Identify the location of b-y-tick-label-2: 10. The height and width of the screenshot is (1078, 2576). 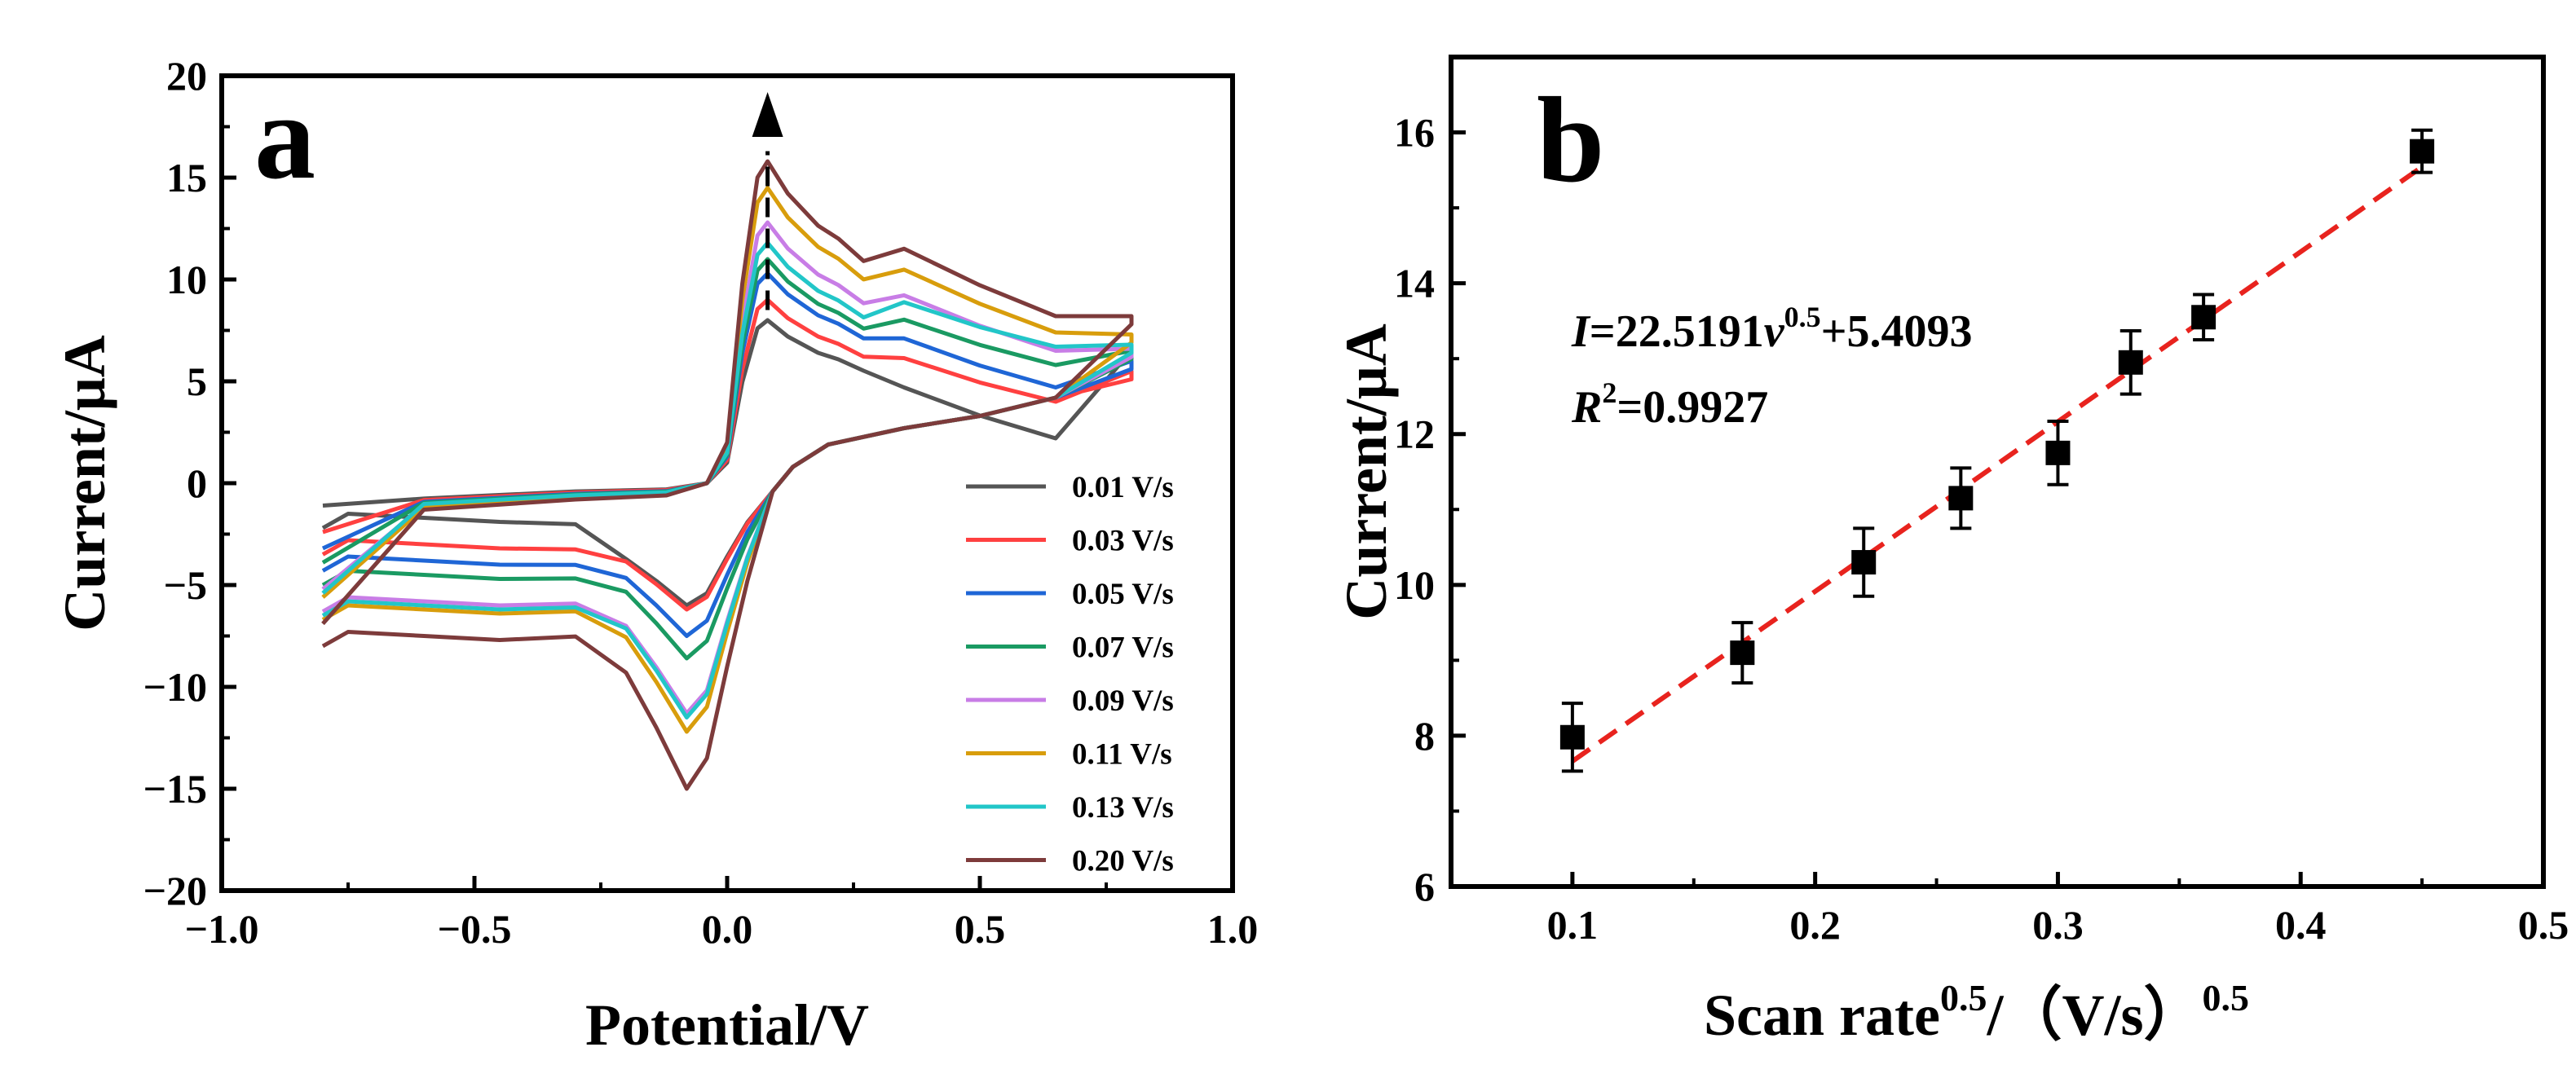
(1414, 585).